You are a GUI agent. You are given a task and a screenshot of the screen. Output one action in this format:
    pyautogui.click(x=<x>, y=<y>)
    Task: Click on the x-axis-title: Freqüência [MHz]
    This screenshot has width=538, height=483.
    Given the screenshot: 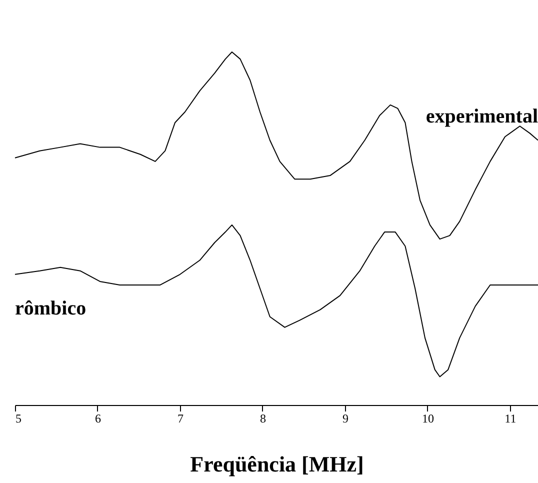 What is the action you would take?
    pyautogui.click(x=277, y=464)
    